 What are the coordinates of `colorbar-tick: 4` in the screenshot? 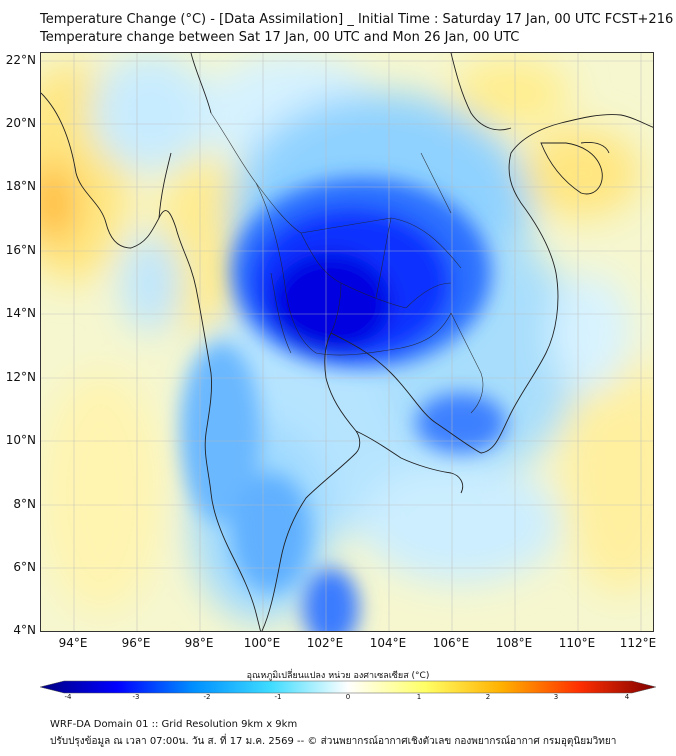 It's located at (627, 697).